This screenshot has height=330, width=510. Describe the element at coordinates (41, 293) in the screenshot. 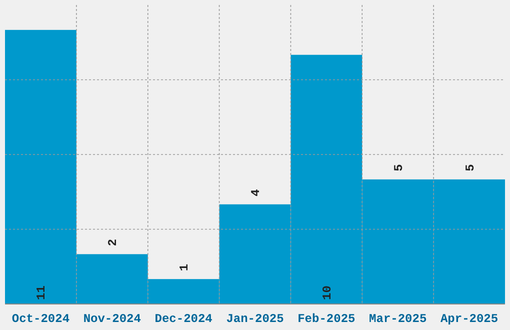

I see `data-label: 11` at that location.